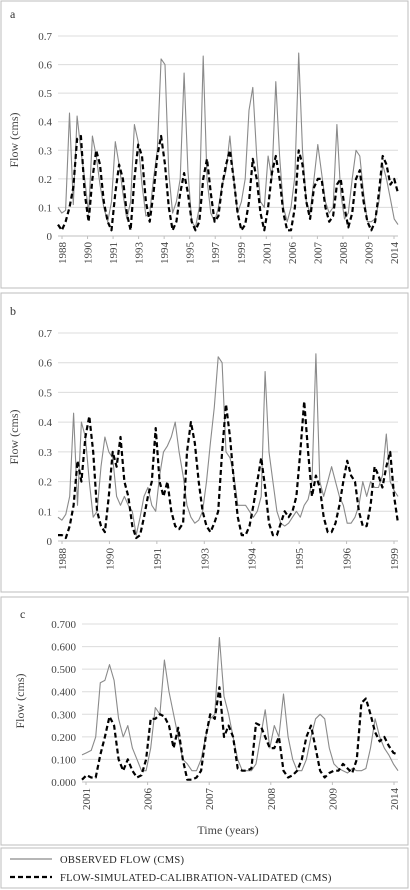 The image size is (410, 890). What do you see at coordinates (14, 140) in the screenshot?
I see `panel-a-ylabel: Flow (cms)` at bounding box center [14, 140].